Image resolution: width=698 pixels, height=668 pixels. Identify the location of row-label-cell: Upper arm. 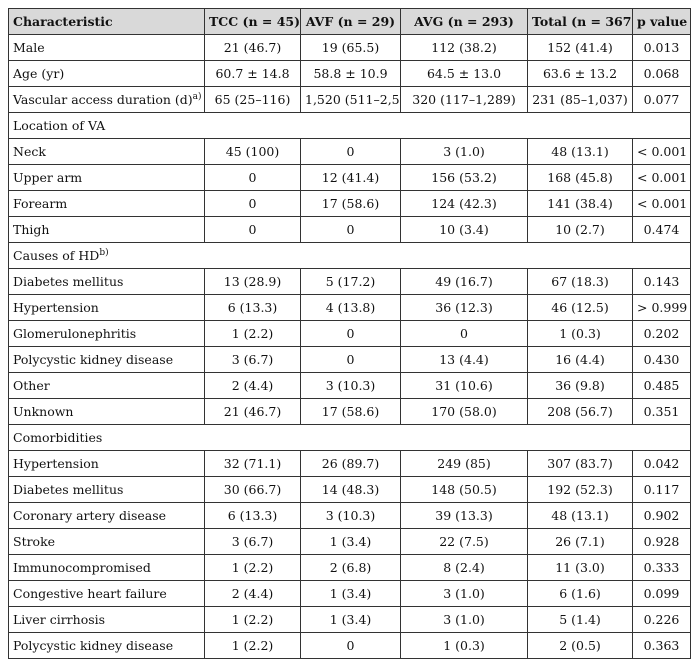
(106, 177).